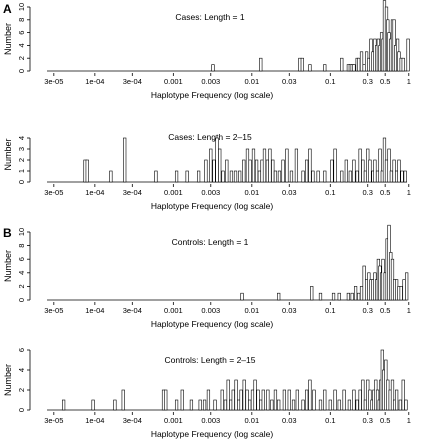  Describe the element at coordinates (21, 286) in the screenshot. I see `y-tick-label: 2` at that location.